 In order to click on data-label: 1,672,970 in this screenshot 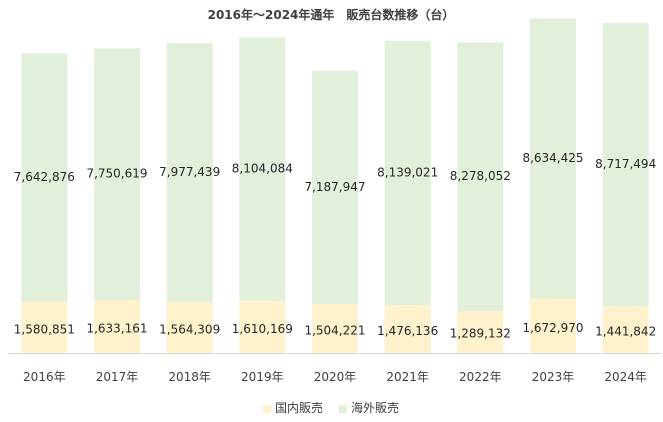, I will do `click(552, 328)`.